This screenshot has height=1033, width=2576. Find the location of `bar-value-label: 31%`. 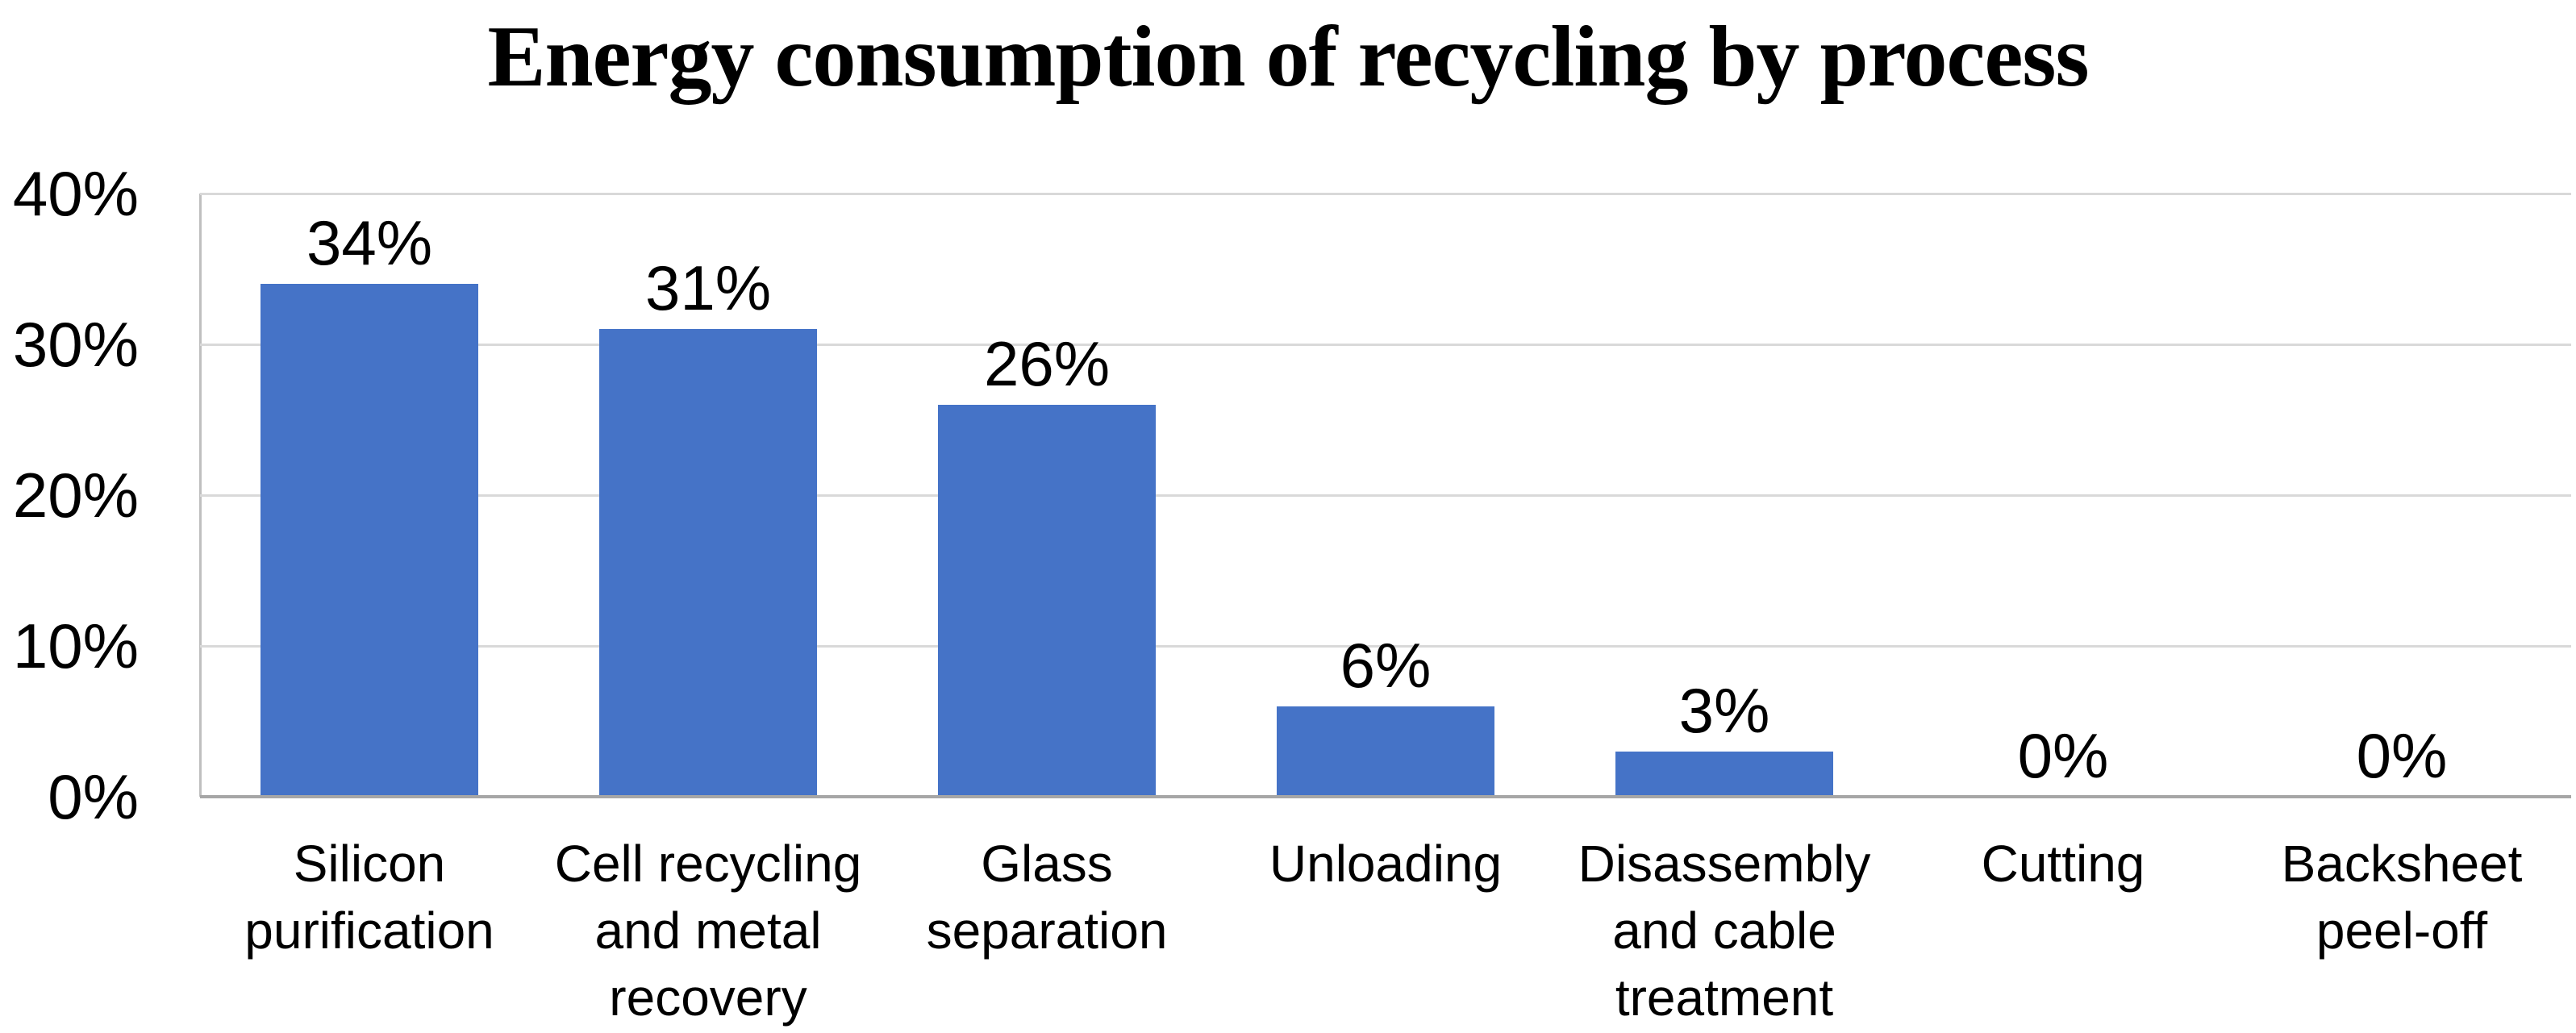

bar-value-label: 31% is located at coordinates (708, 288).